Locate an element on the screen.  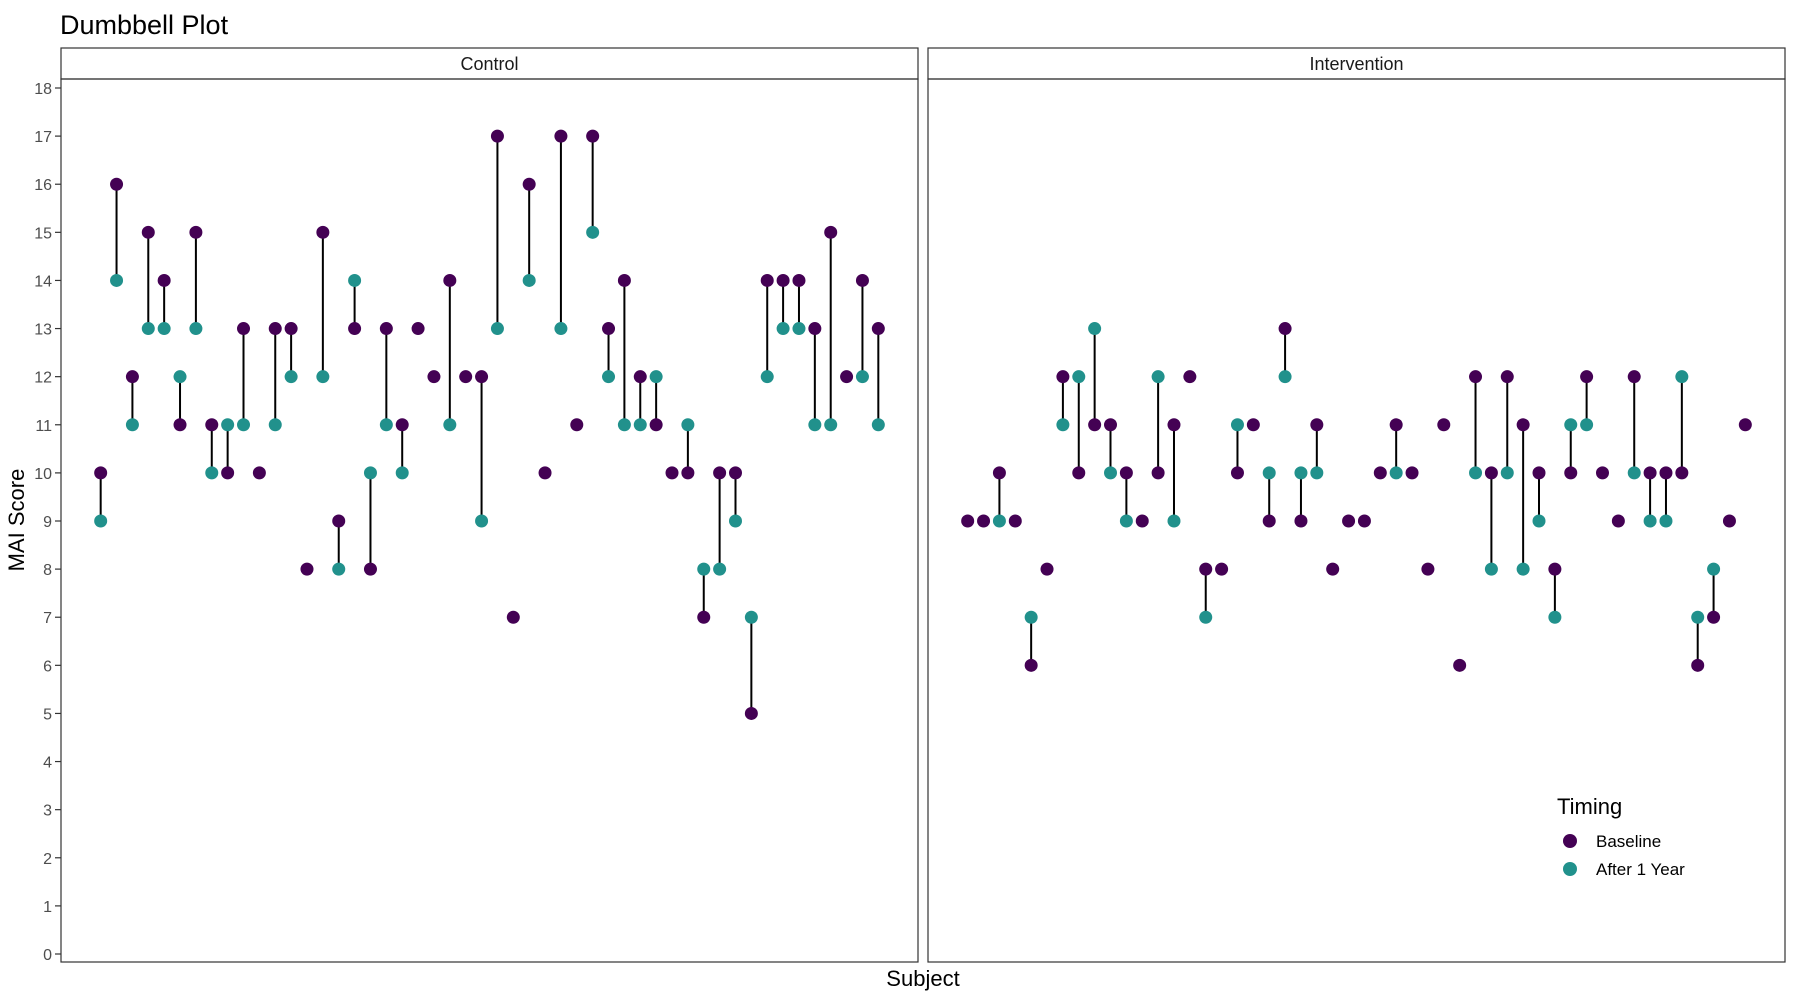
y-axis-title: MAI Score is located at coordinates (16, 520).